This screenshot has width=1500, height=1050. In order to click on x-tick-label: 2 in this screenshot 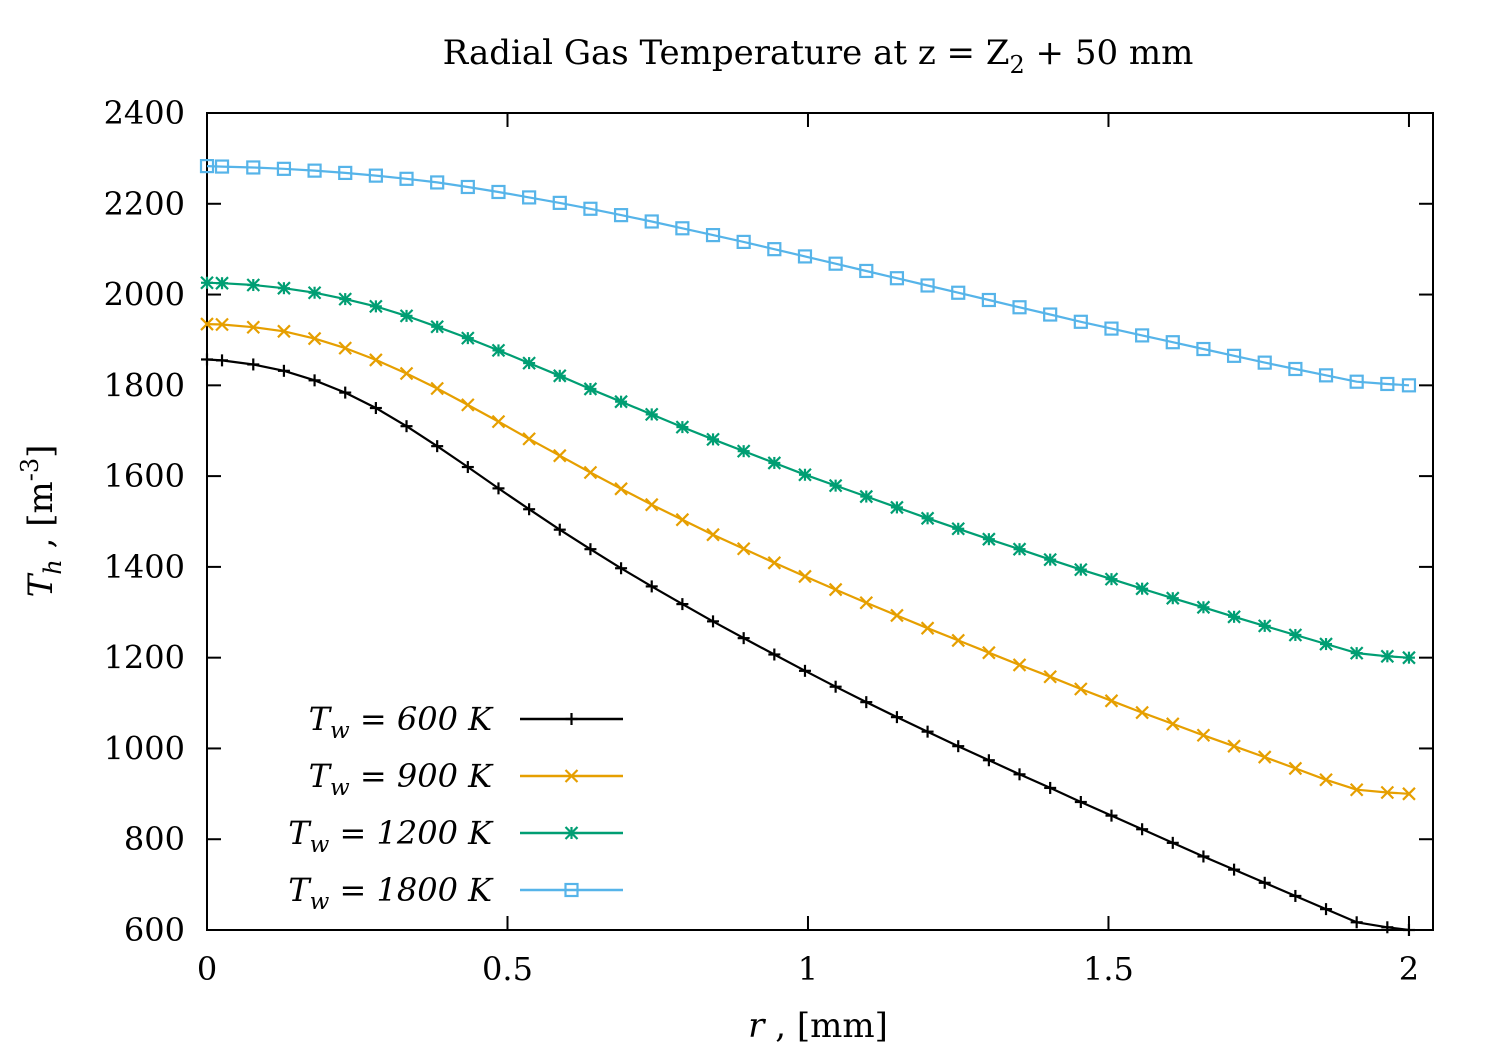, I will do `click(1409, 969)`.